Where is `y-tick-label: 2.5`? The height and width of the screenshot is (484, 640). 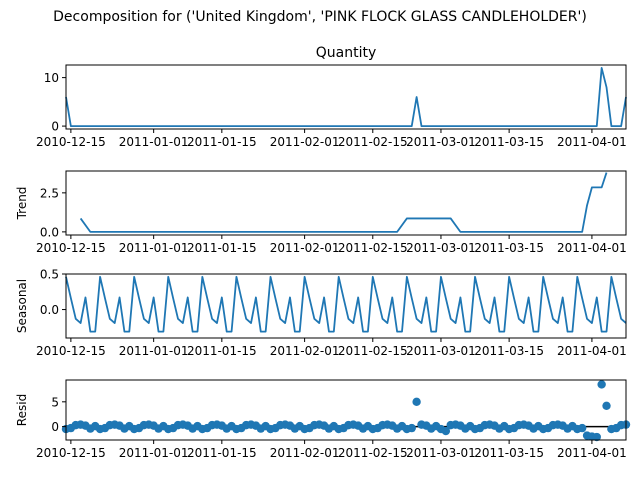
y-tick-label: 2.5 is located at coordinates (49, 193).